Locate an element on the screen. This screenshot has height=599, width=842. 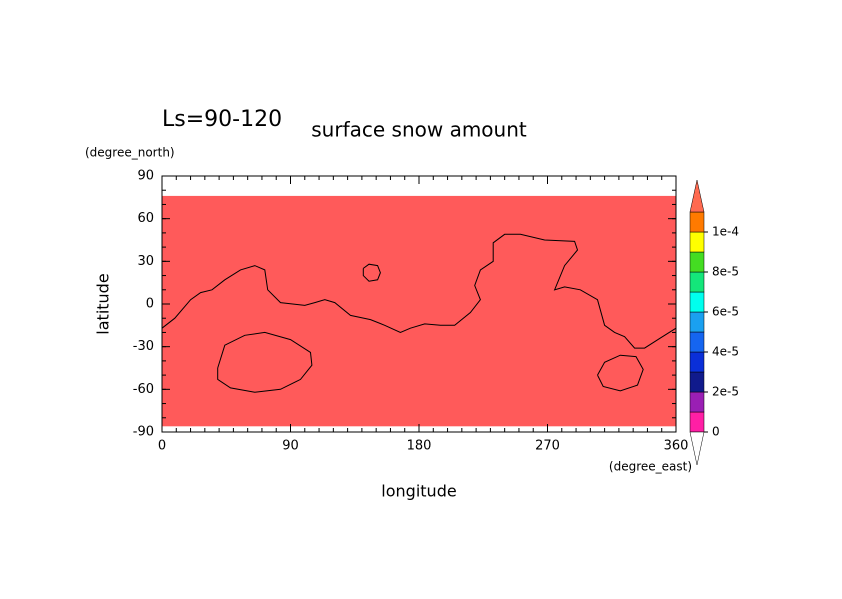
colorbar-tick-label: 2e-5 is located at coordinates (725, 392).